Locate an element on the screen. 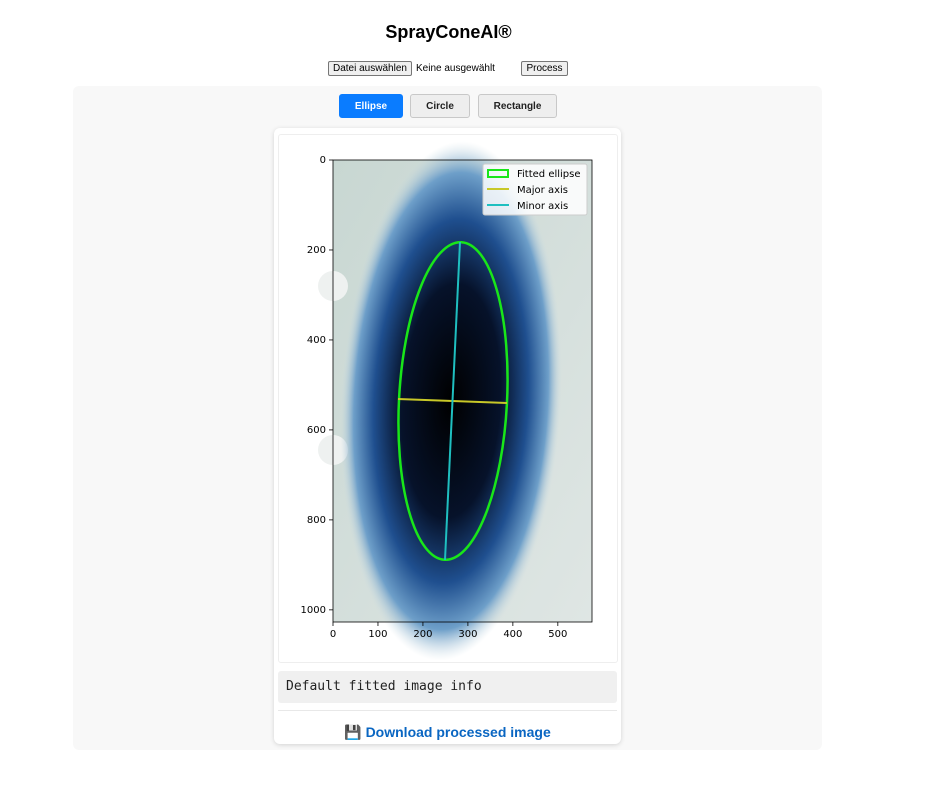  legend-label: Major axis is located at coordinates (542, 190).